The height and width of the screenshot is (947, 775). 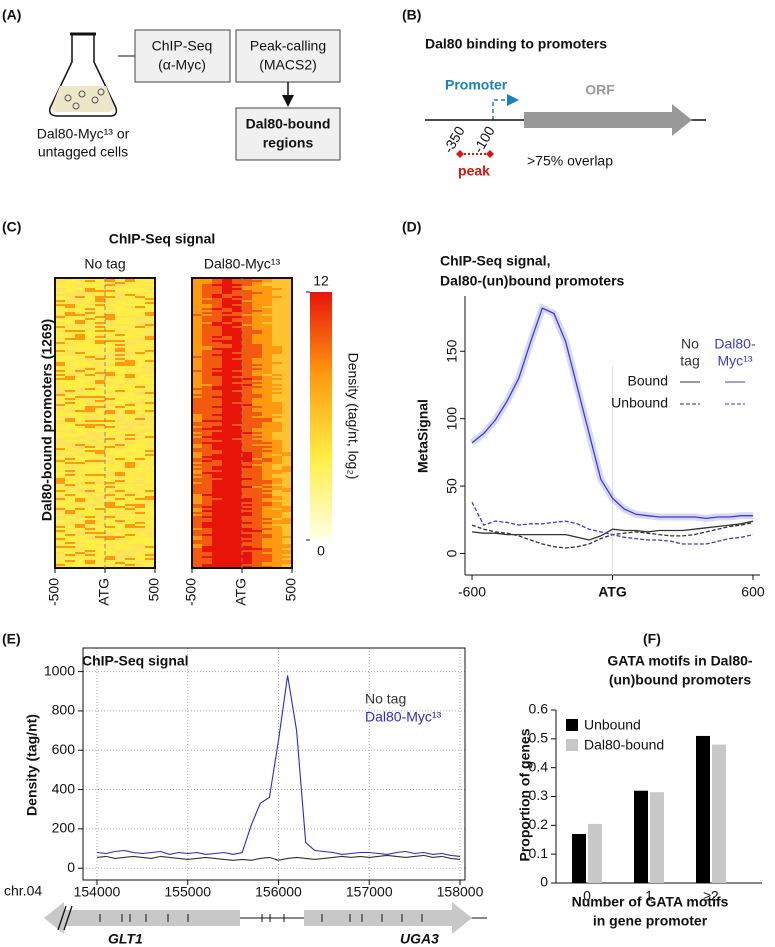 I want to click on y-tick-label: 0, so click(x=71, y=867).